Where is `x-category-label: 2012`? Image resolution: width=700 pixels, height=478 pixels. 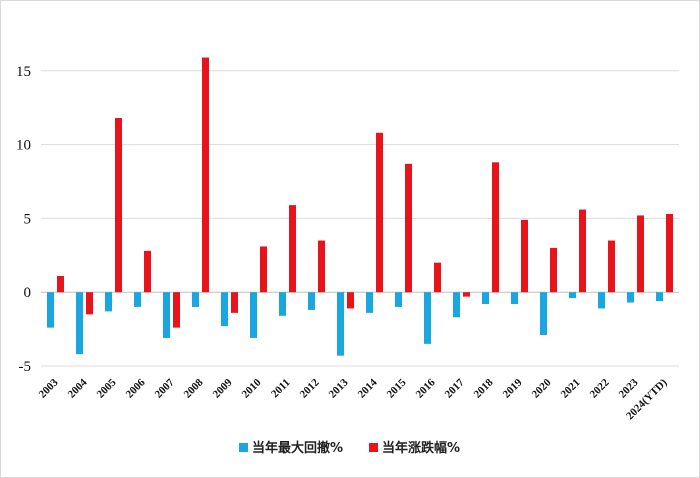
x-category-label: 2012 is located at coordinates (310, 388).